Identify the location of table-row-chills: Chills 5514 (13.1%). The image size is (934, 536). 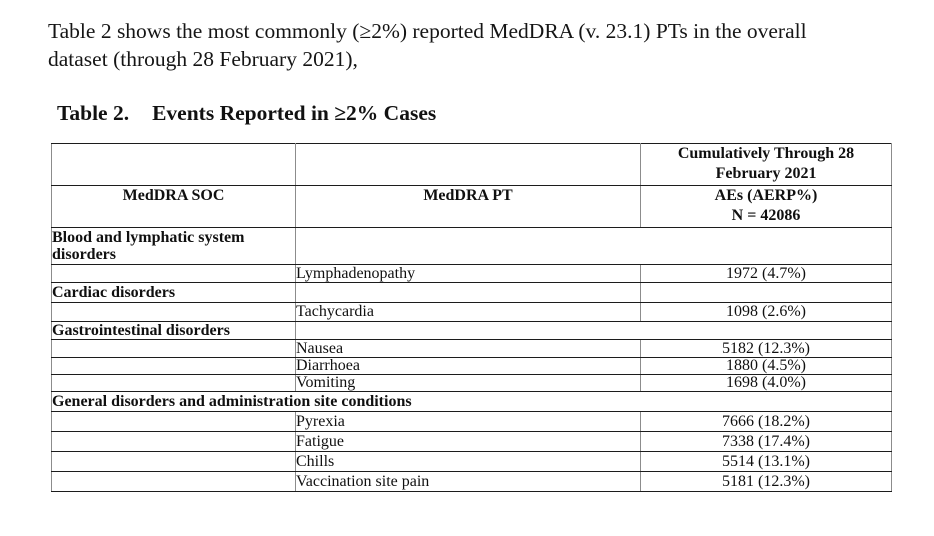
(471, 461).